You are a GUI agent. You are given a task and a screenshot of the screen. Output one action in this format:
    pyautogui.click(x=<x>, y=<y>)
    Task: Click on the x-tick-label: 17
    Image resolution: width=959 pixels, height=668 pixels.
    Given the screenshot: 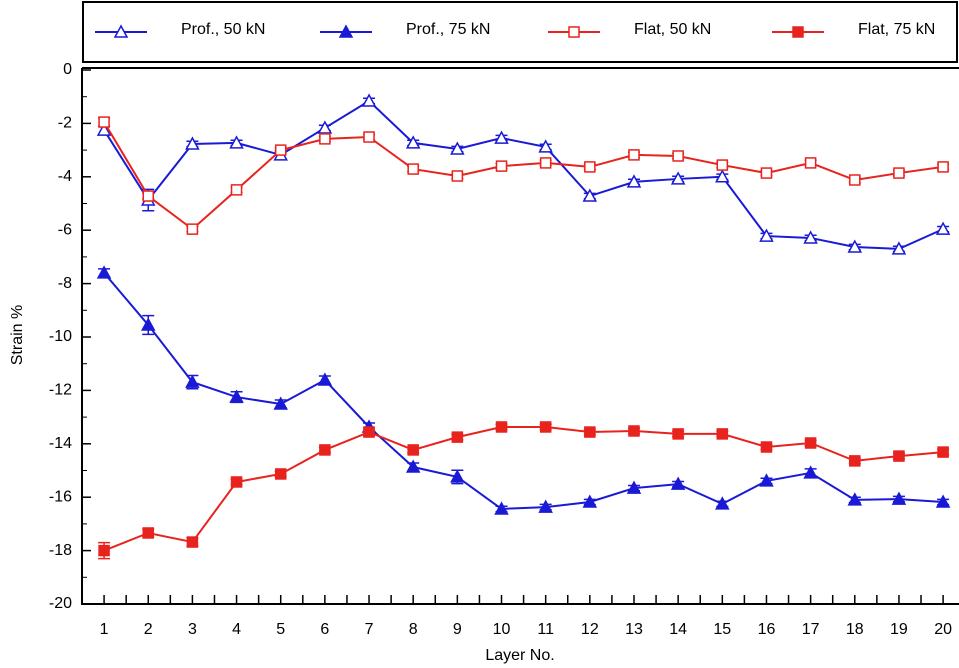 What is the action you would take?
    pyautogui.click(x=811, y=629)
    